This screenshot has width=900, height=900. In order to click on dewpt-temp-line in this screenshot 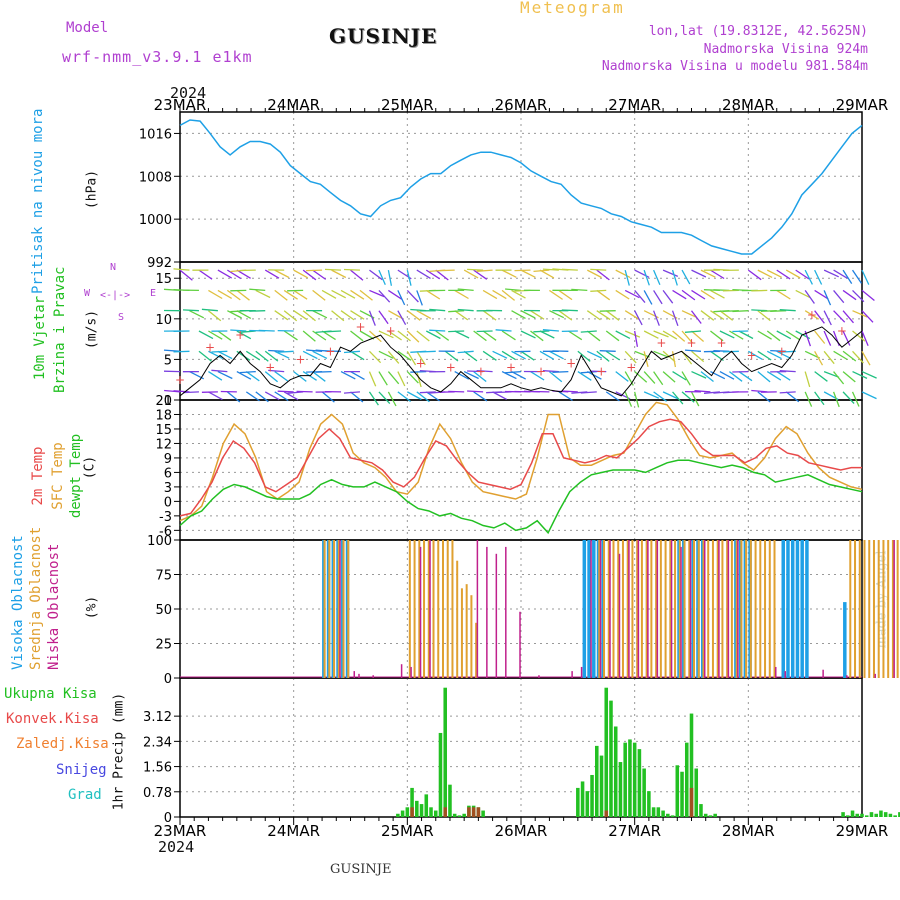, I will do `click(521, 497)`.